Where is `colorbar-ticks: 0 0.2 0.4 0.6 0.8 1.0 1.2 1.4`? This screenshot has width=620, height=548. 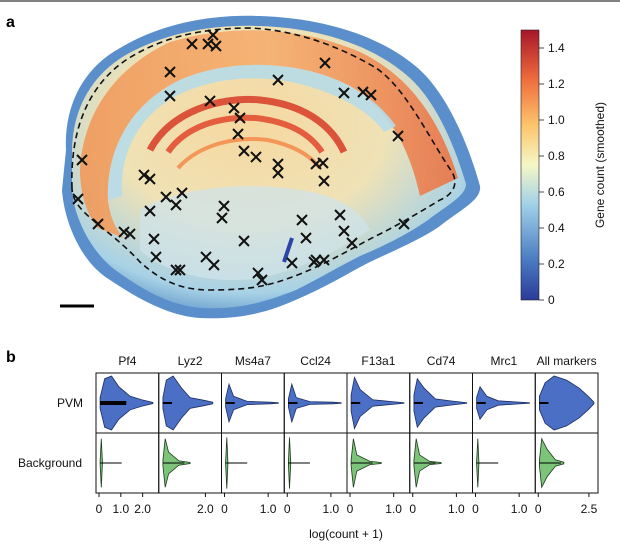
colorbar-ticks: 0 0.2 0.4 0.6 0.8 1.0 1.2 1.4 is located at coordinates (552, 174).